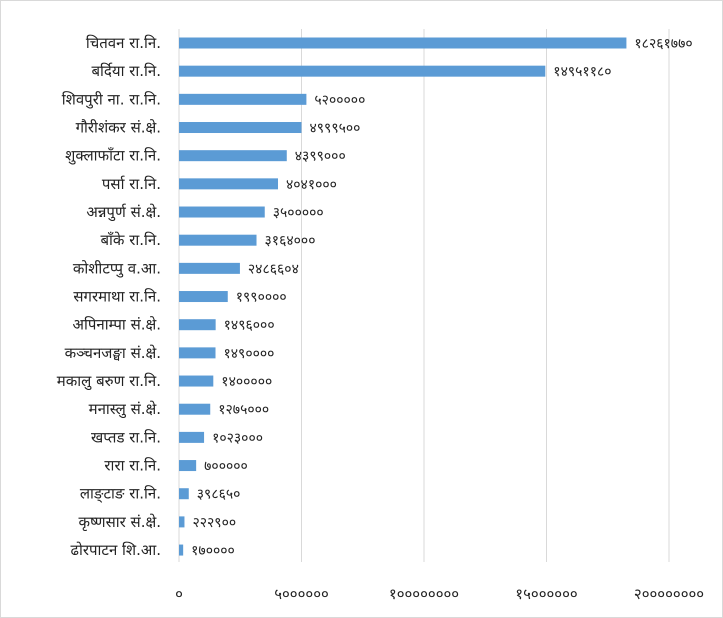  What do you see at coordinates (116, 550) in the screenshot?
I see `category-label: ढोरपाटन शि.आ.` at bounding box center [116, 550].